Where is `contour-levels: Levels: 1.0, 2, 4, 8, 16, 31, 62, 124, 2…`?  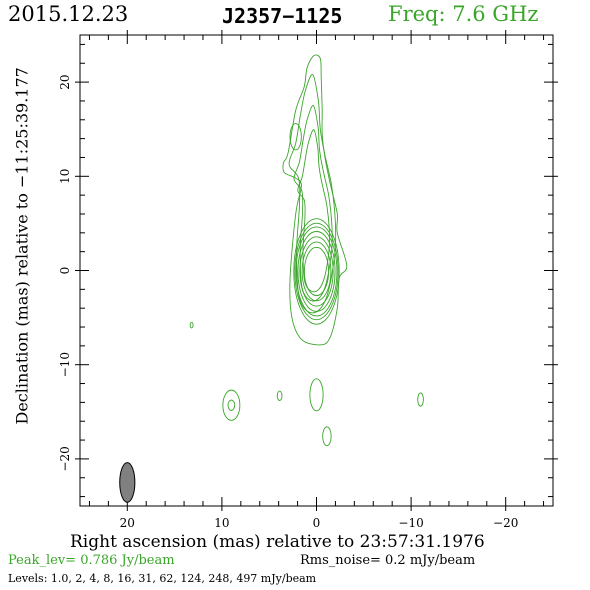 contour-levels: Levels: 1.0, 2, 4, 8, 16, 31, 62, 124, 2… is located at coordinates (162, 578).